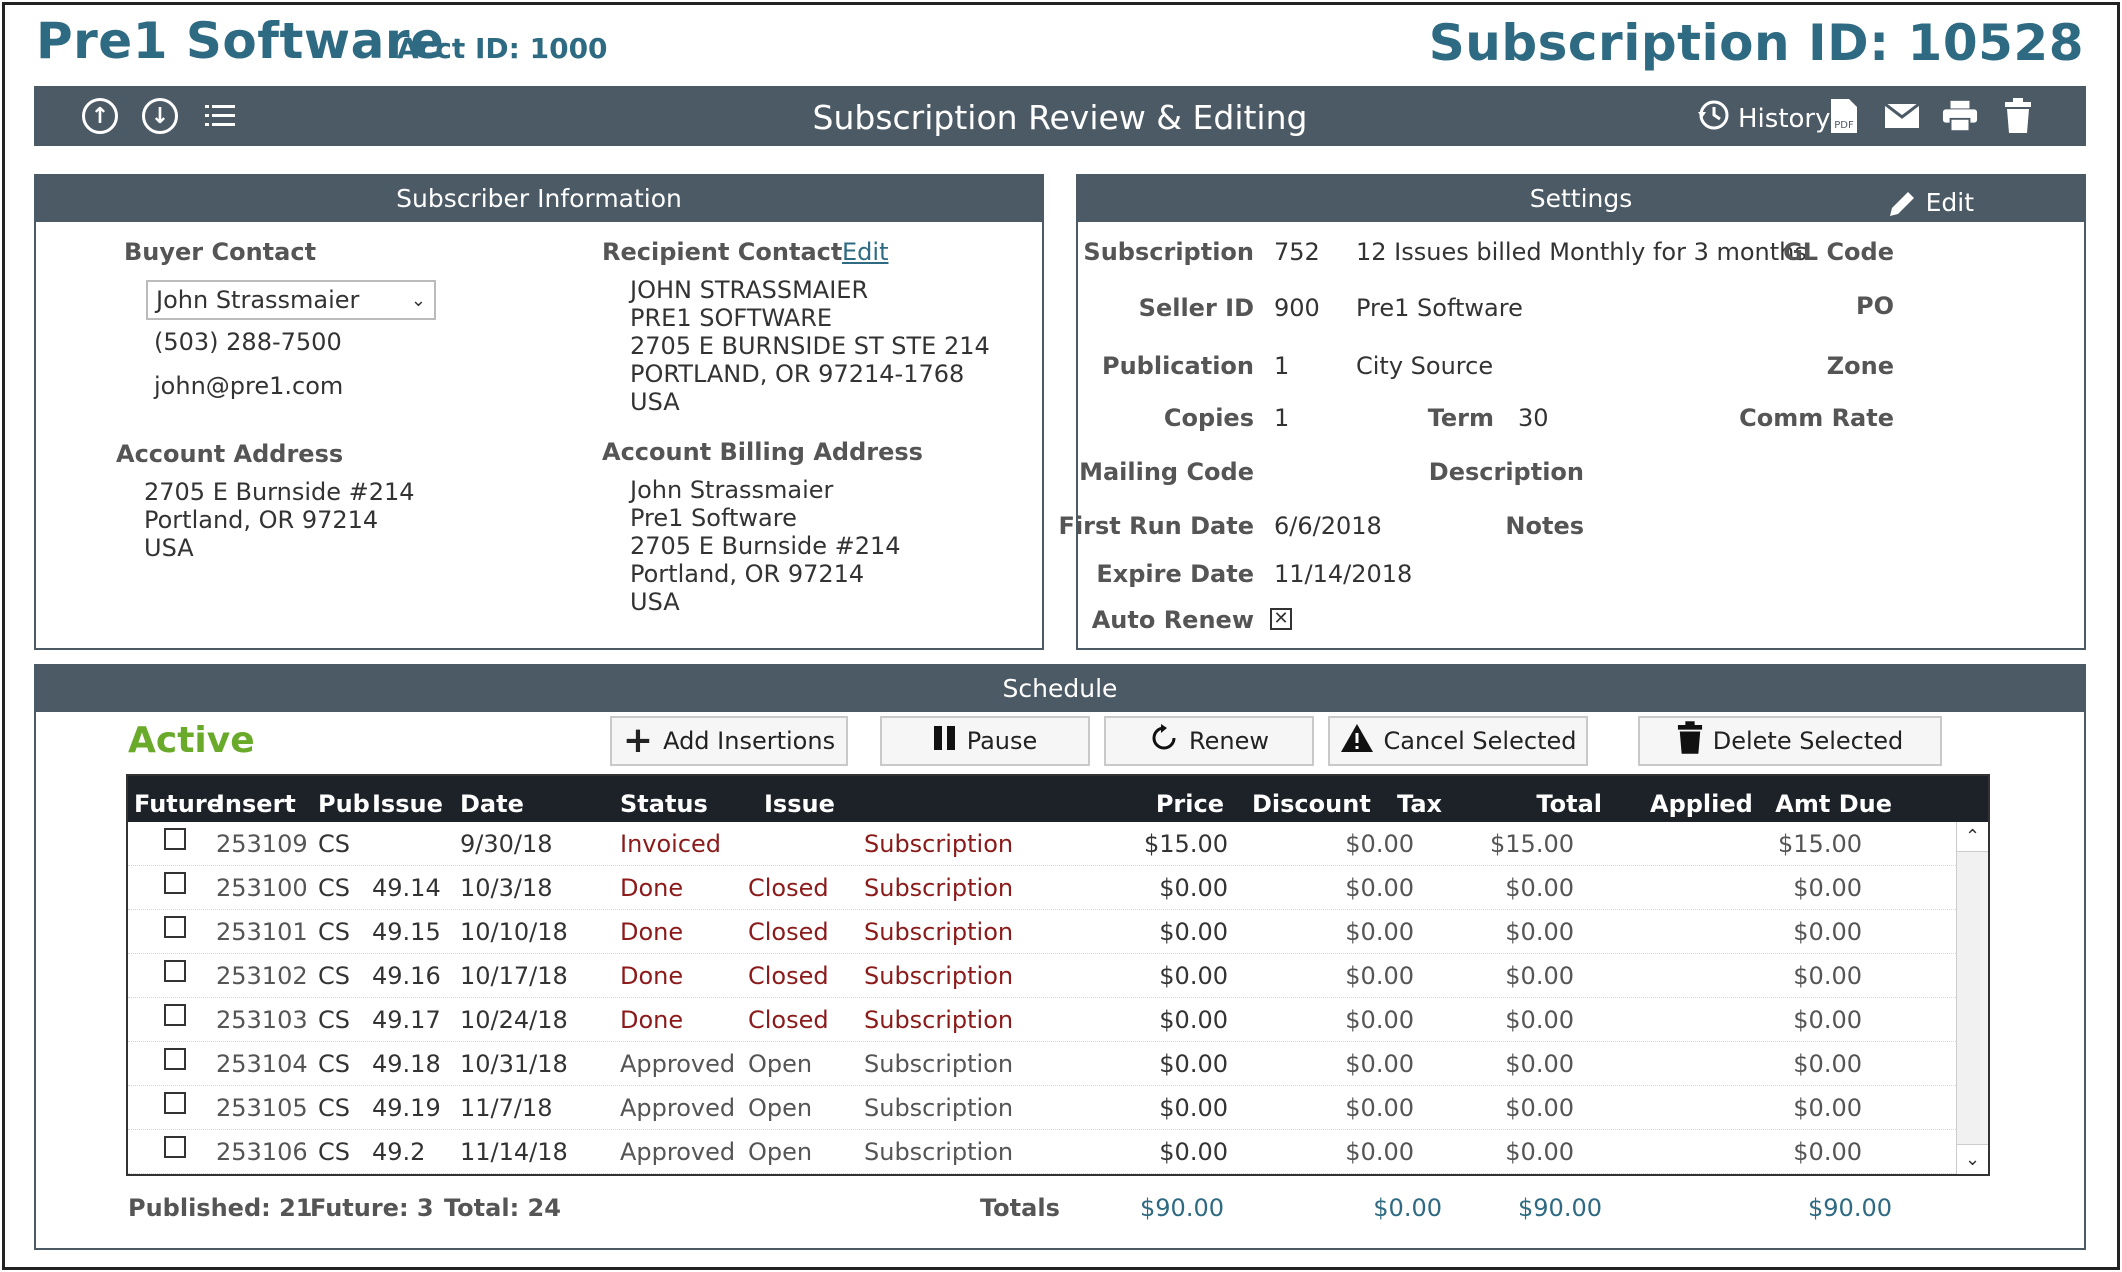 This screenshot has height=1272, width=2122. Describe the element at coordinates (1506, 472) in the screenshot. I see `description-label: Description` at that location.